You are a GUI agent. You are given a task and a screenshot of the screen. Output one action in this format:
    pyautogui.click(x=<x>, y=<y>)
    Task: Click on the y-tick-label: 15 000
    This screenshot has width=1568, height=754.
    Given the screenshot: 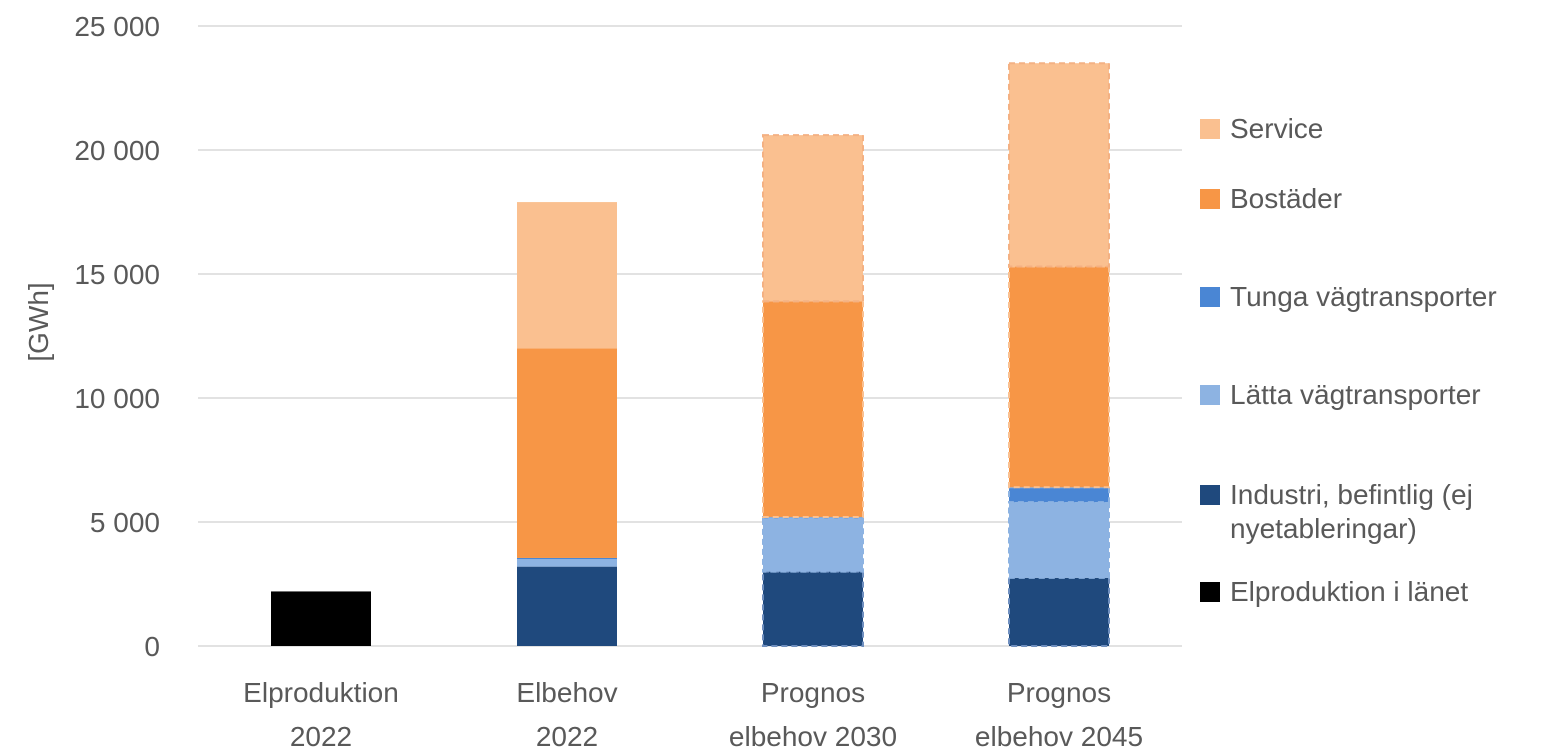 What is the action you would take?
    pyautogui.click(x=117, y=274)
    